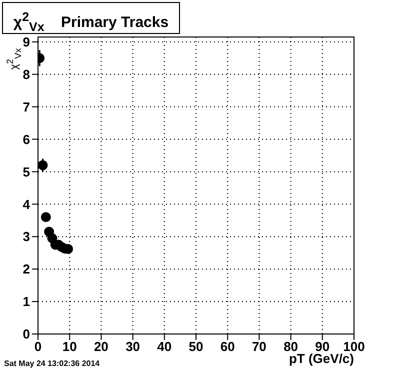 This screenshot has height=372, width=396. Describe the element at coordinates (26, 106) in the screenshot. I see `y-tick-label: 7` at that location.